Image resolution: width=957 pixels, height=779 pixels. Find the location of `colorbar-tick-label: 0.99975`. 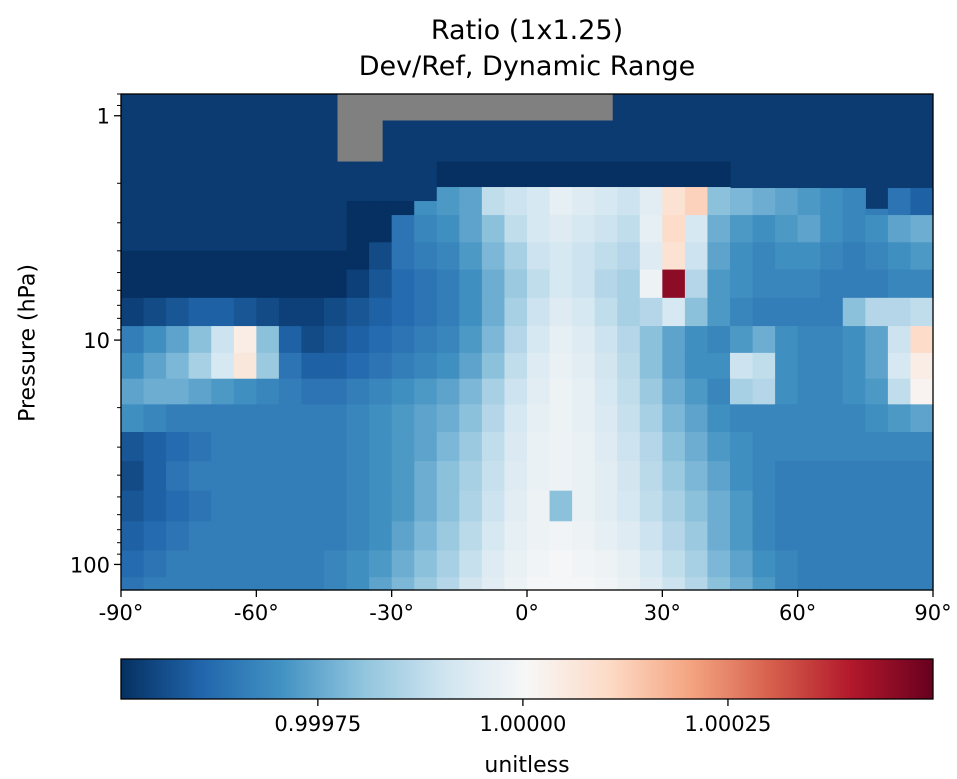

colorbar-tick-label: 0.99975 is located at coordinates (317, 724).